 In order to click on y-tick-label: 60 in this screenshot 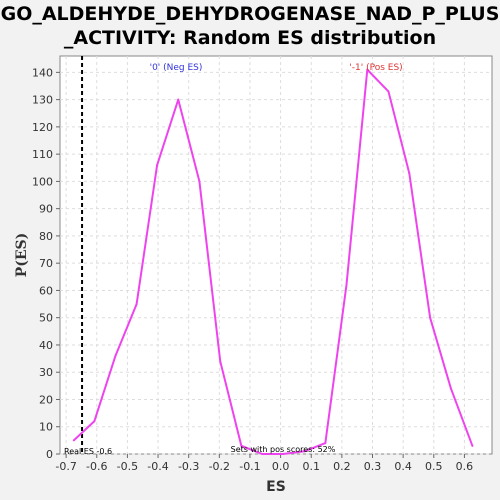, I will do `click(46, 290)`.